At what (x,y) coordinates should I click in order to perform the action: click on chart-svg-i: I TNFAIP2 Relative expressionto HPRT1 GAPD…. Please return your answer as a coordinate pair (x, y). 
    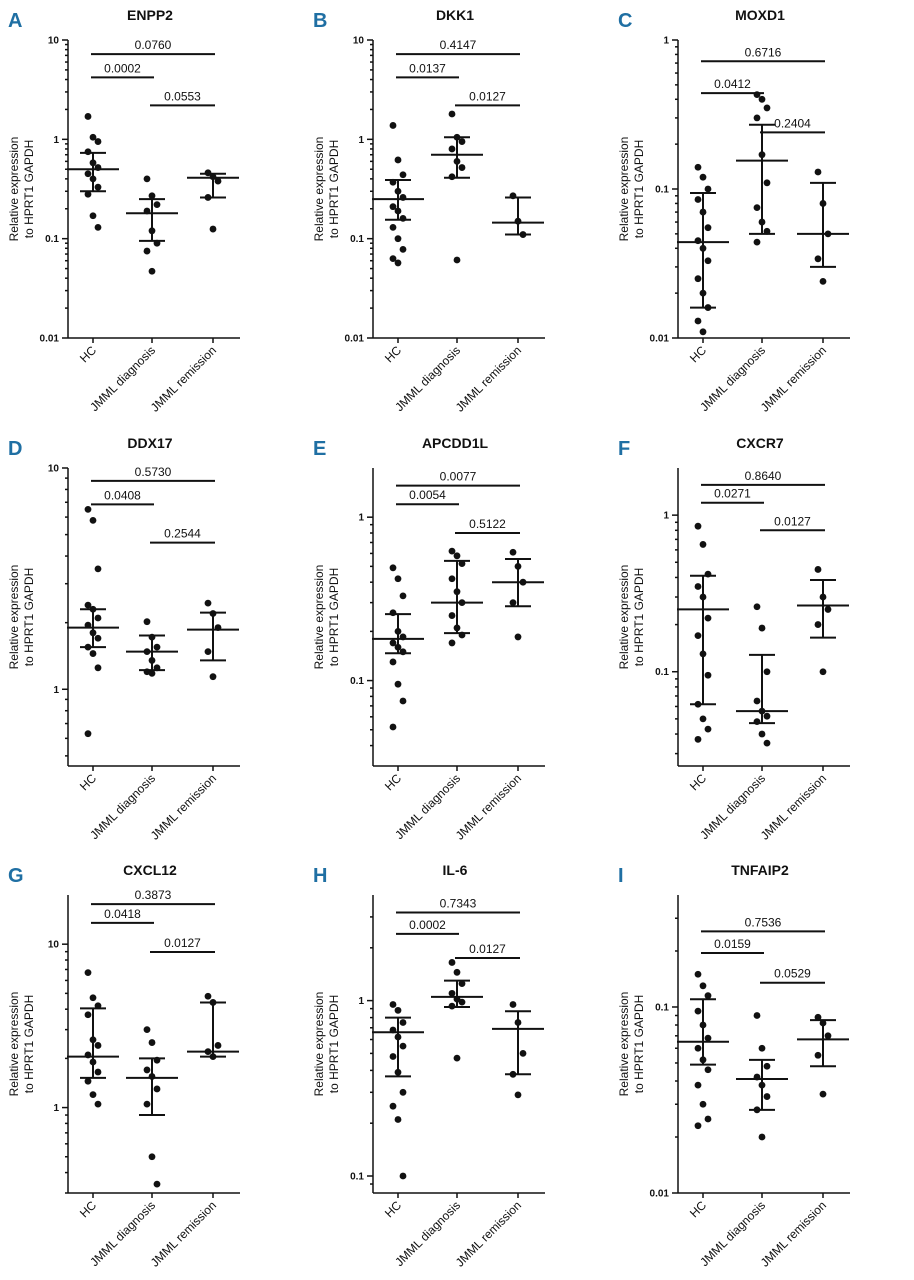
    Looking at the image, I should click on (733, 1066).